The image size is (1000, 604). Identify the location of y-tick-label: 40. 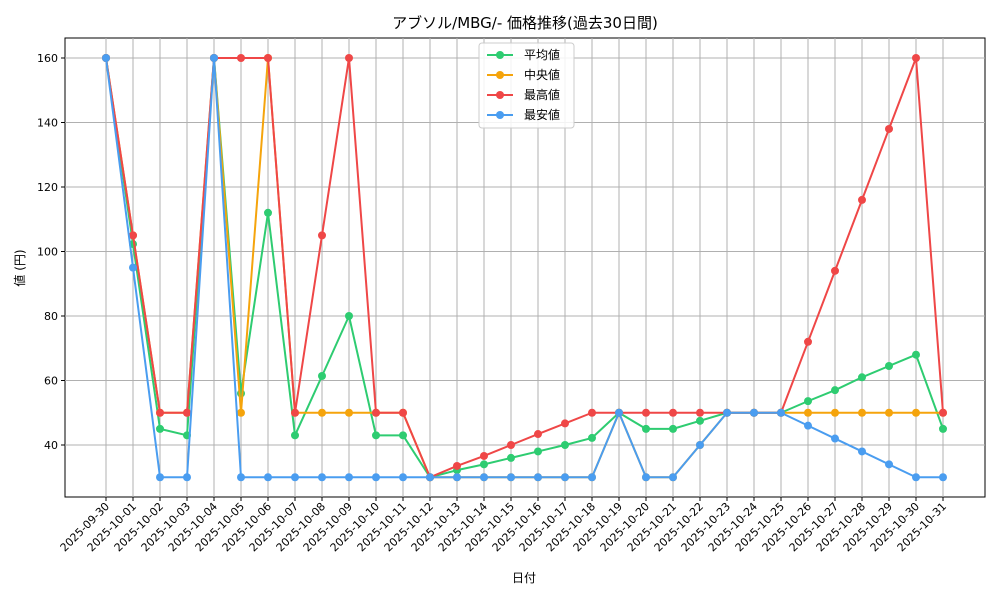
(51, 445).